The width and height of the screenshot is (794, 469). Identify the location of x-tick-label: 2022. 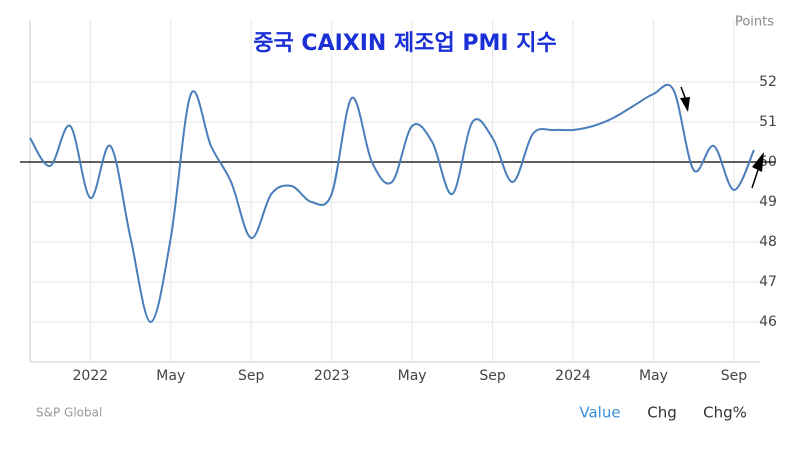
(91, 376).